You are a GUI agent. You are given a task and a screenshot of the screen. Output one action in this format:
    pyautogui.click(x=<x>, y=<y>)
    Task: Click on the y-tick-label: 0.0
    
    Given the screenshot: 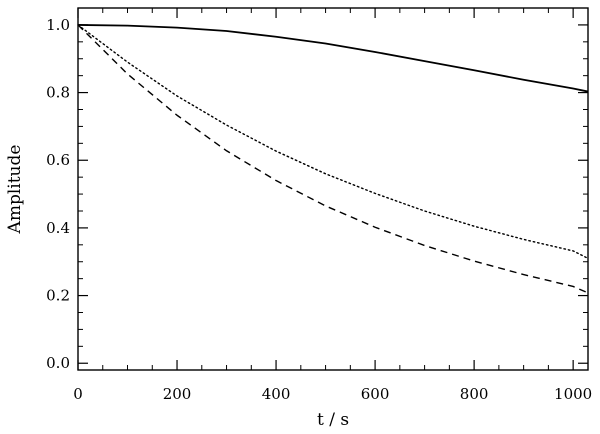 What is the action you would take?
    pyautogui.click(x=58, y=363)
    